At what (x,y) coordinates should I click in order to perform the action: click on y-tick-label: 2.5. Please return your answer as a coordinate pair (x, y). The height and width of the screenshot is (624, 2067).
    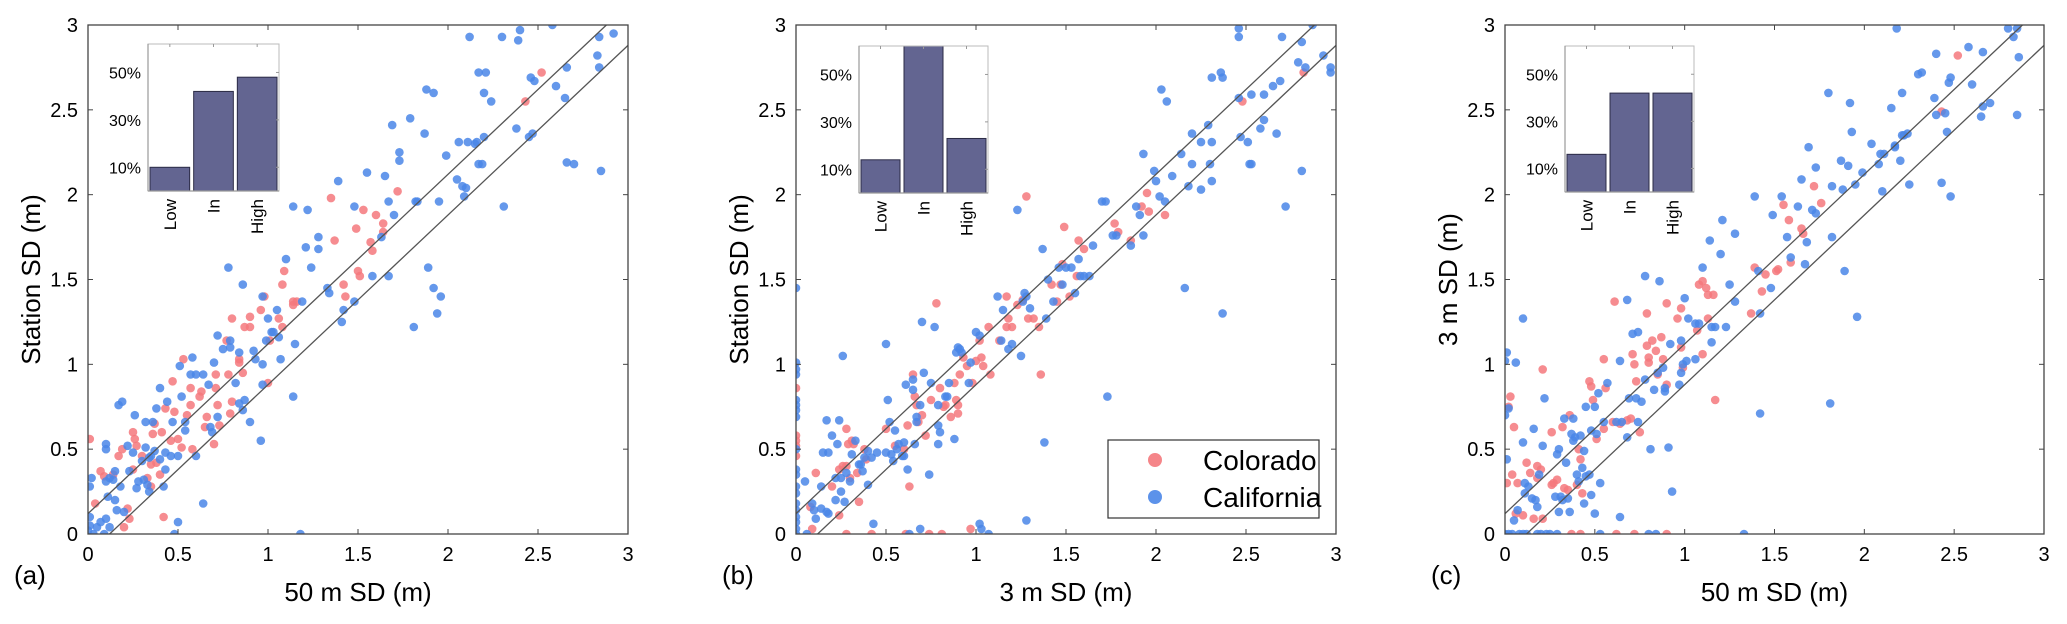
    Looking at the image, I should click on (1481, 111).